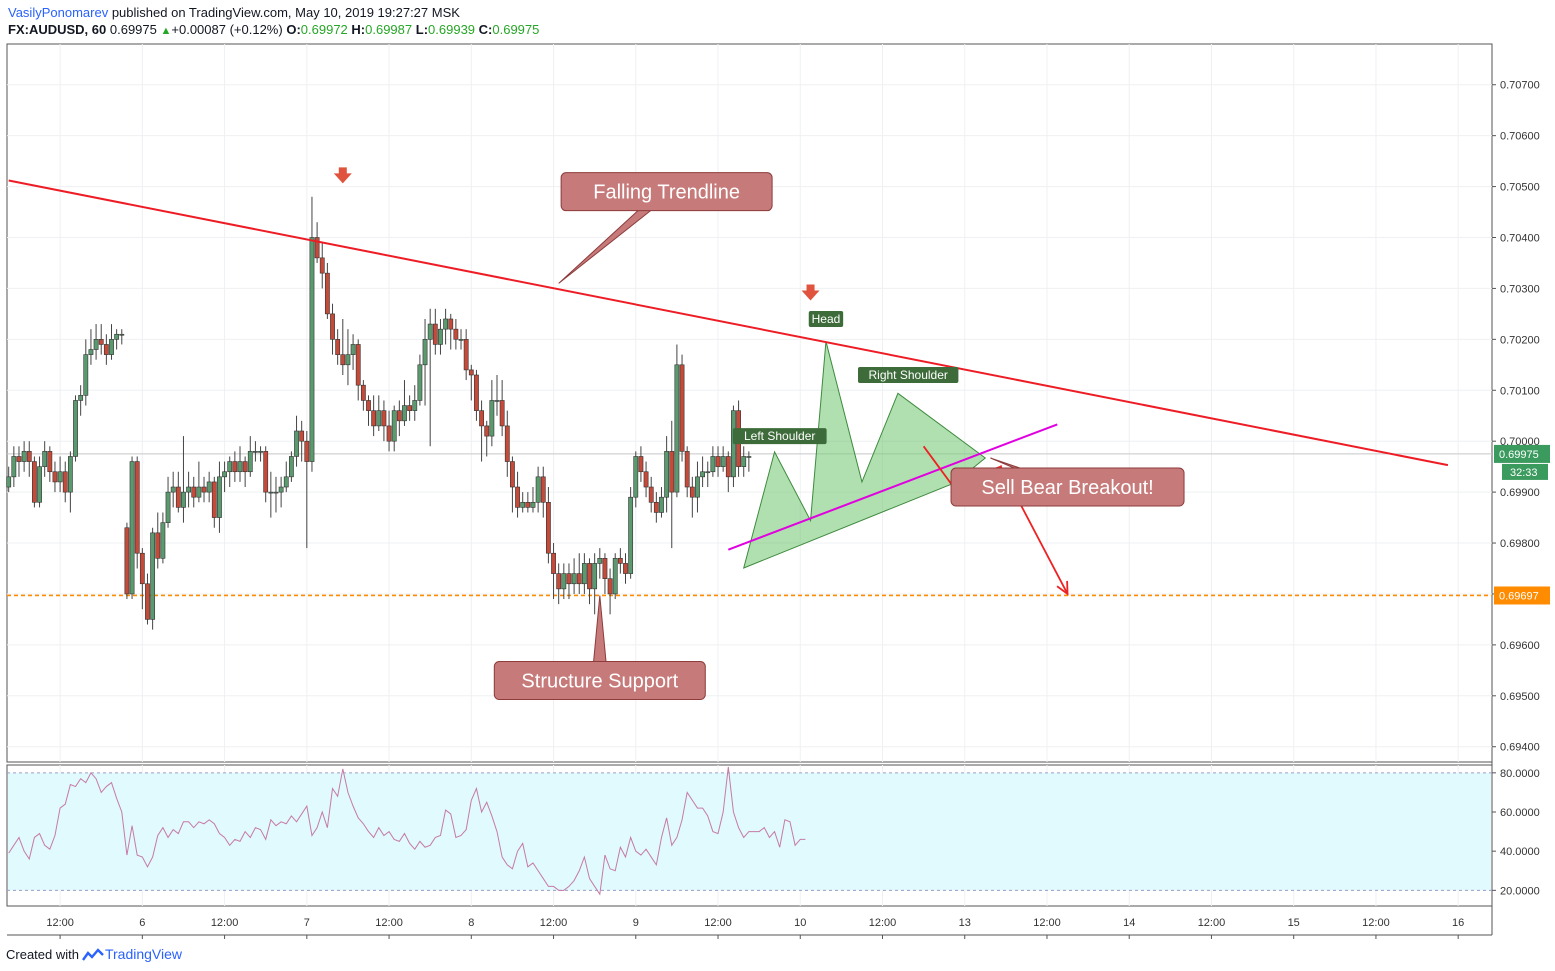 The height and width of the screenshot is (971, 1555). What do you see at coordinates (1520, 493) in the screenshot?
I see `price-tick-label: 0.69900` at bounding box center [1520, 493].